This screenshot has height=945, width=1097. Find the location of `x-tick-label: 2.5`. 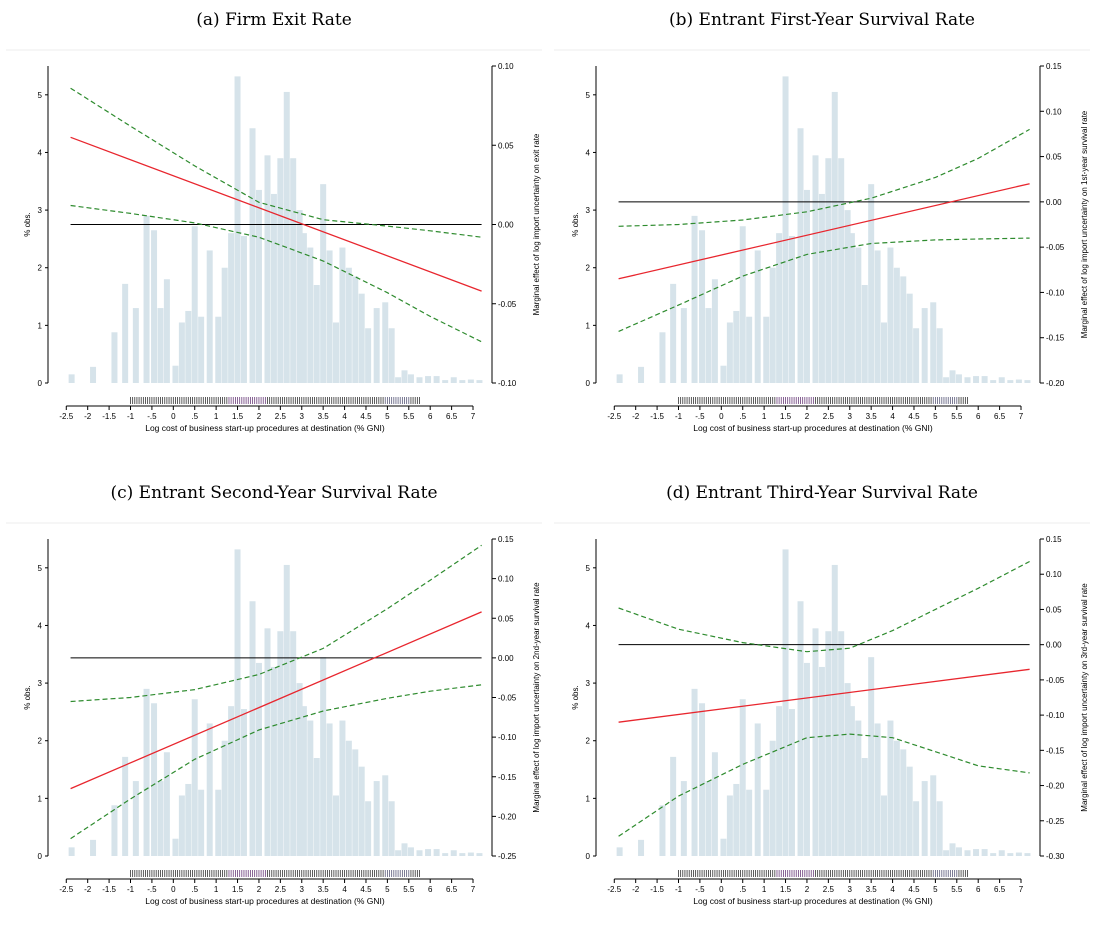

x-tick-label: 2.5 is located at coordinates (281, 416).